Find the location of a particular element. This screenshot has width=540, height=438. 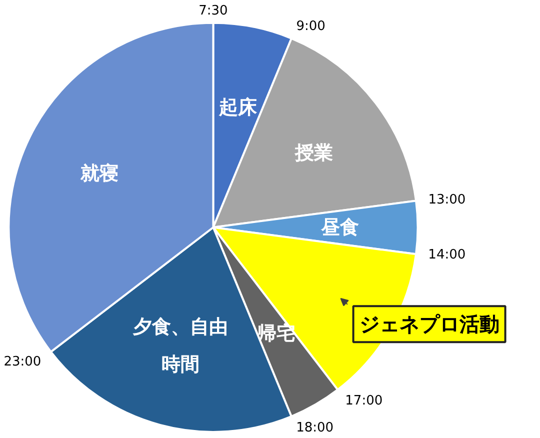

text: 23:00 is located at coordinates (23, 362).